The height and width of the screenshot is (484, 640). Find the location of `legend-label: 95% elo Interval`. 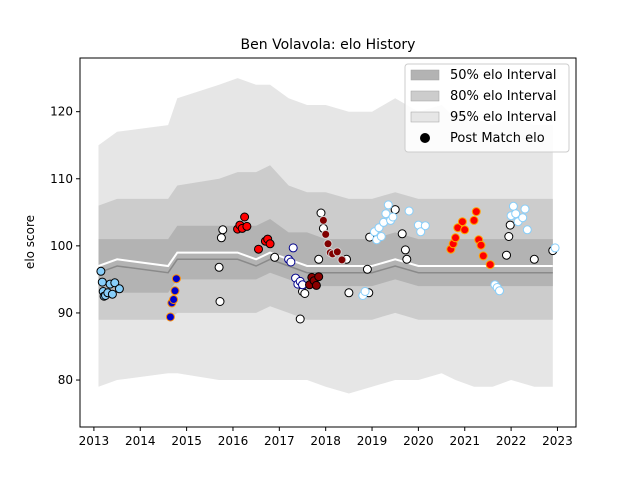

legend-label: 95% elo Interval is located at coordinates (503, 117).